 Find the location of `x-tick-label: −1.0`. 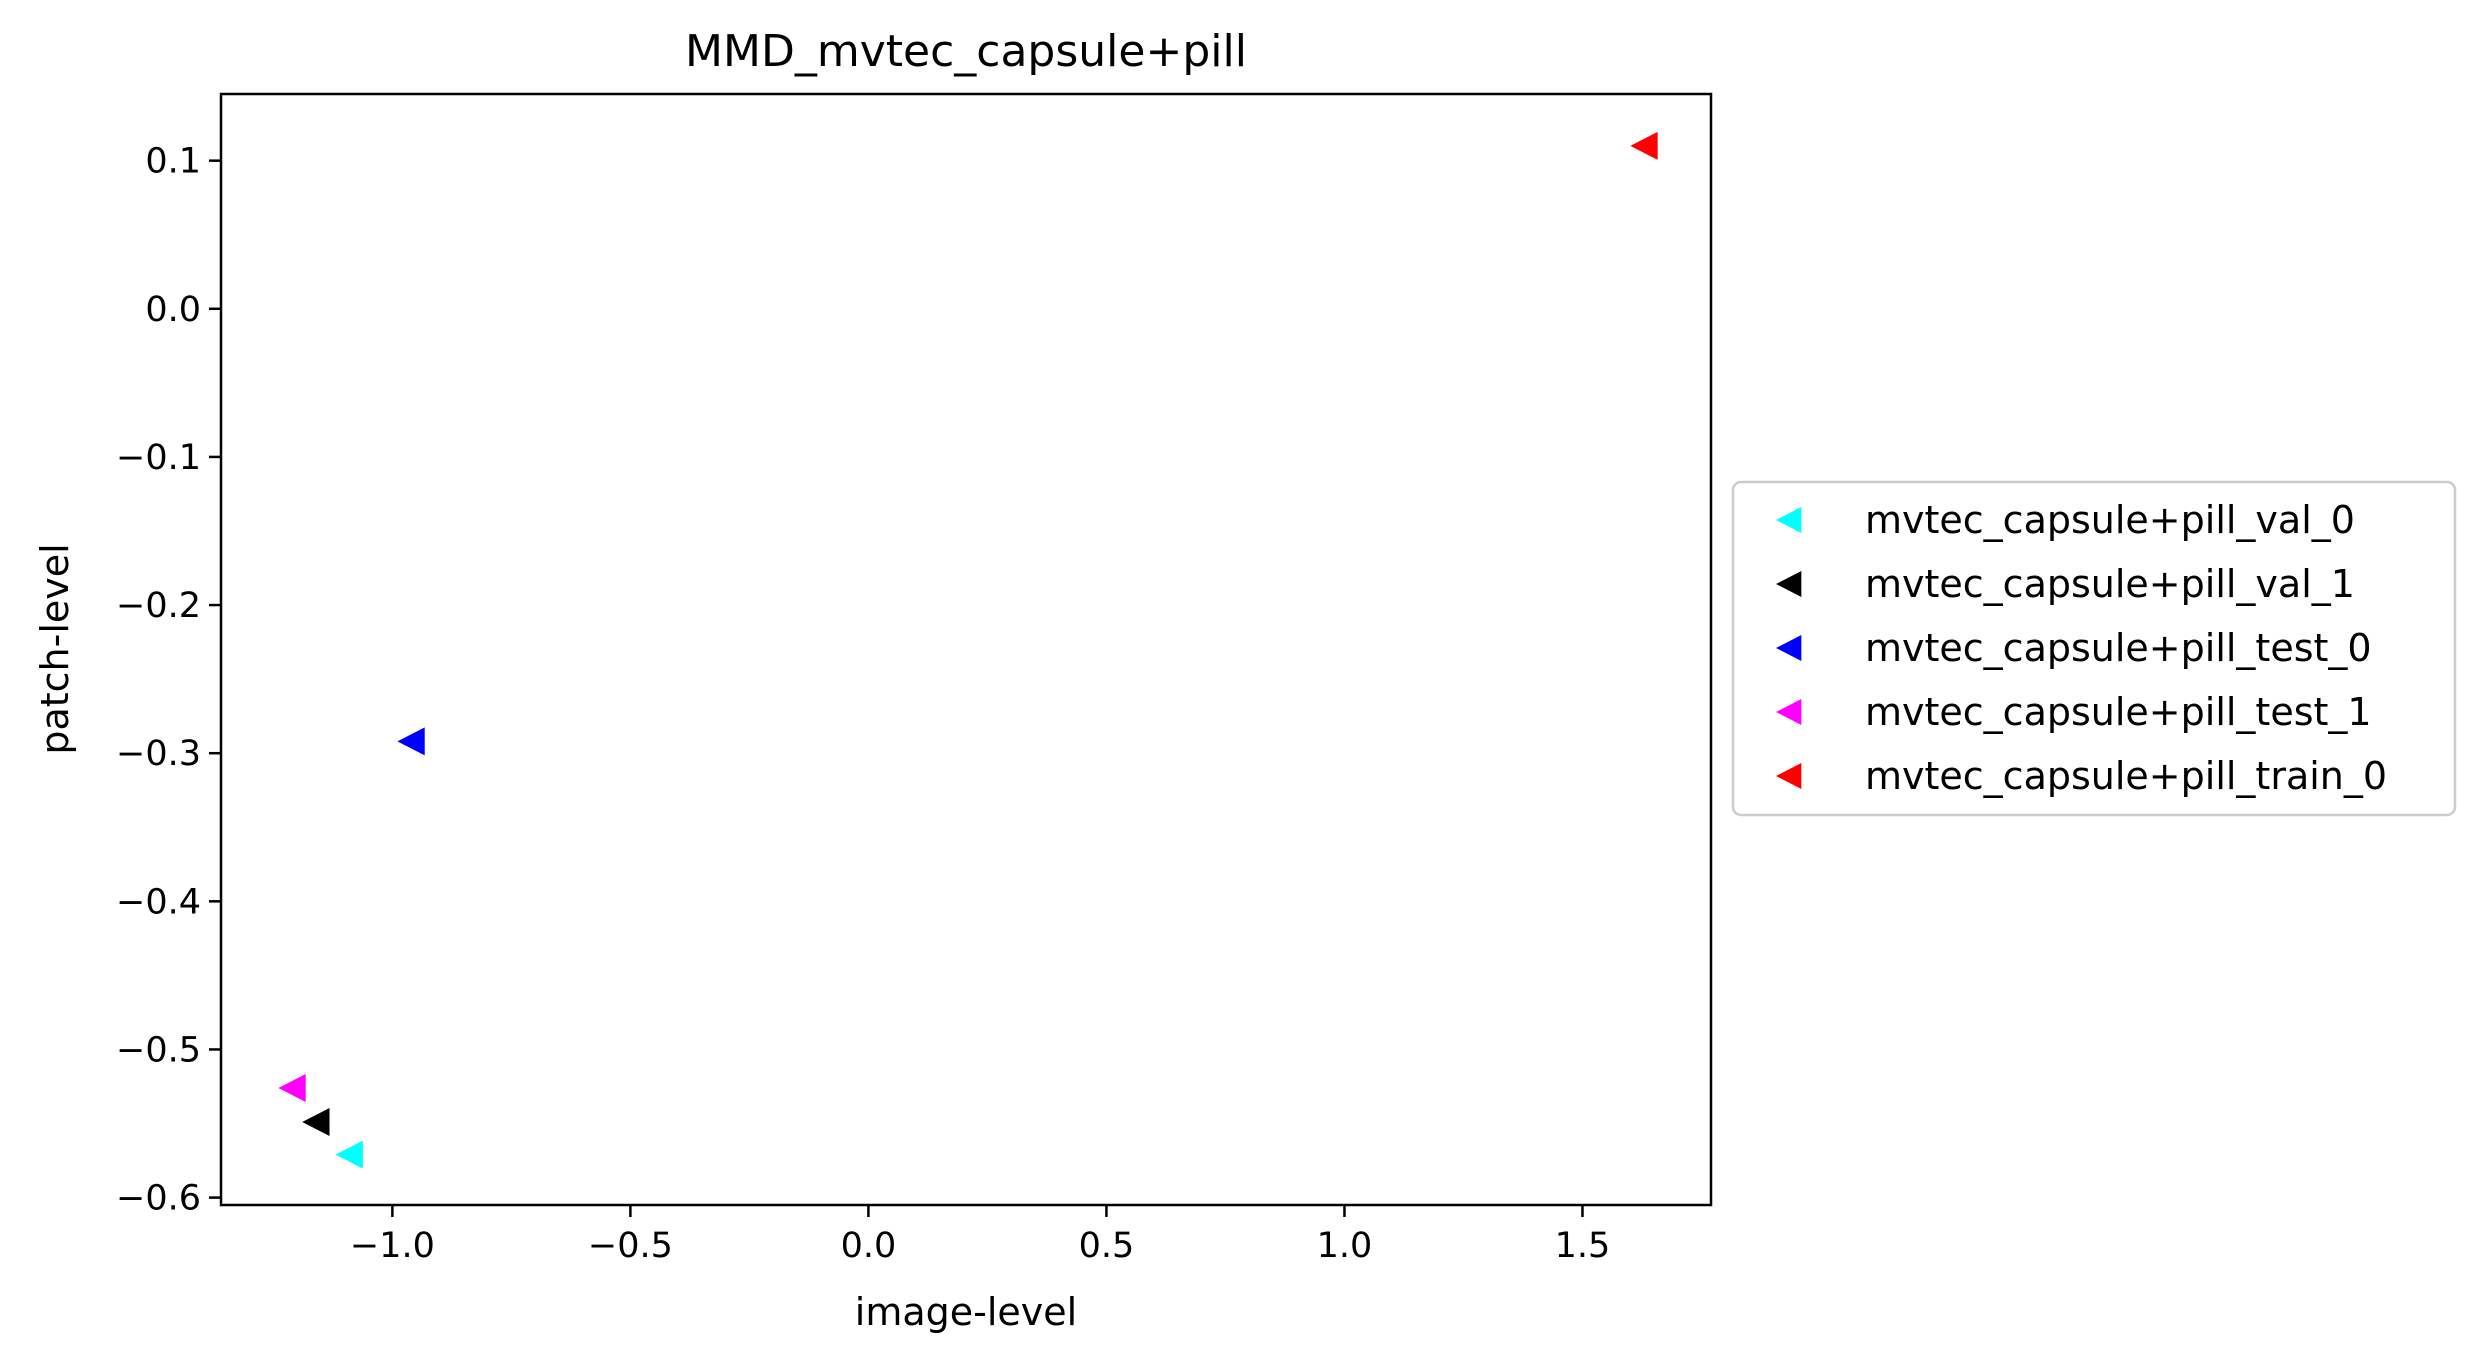

x-tick-label: −1.0 is located at coordinates (392, 1246).